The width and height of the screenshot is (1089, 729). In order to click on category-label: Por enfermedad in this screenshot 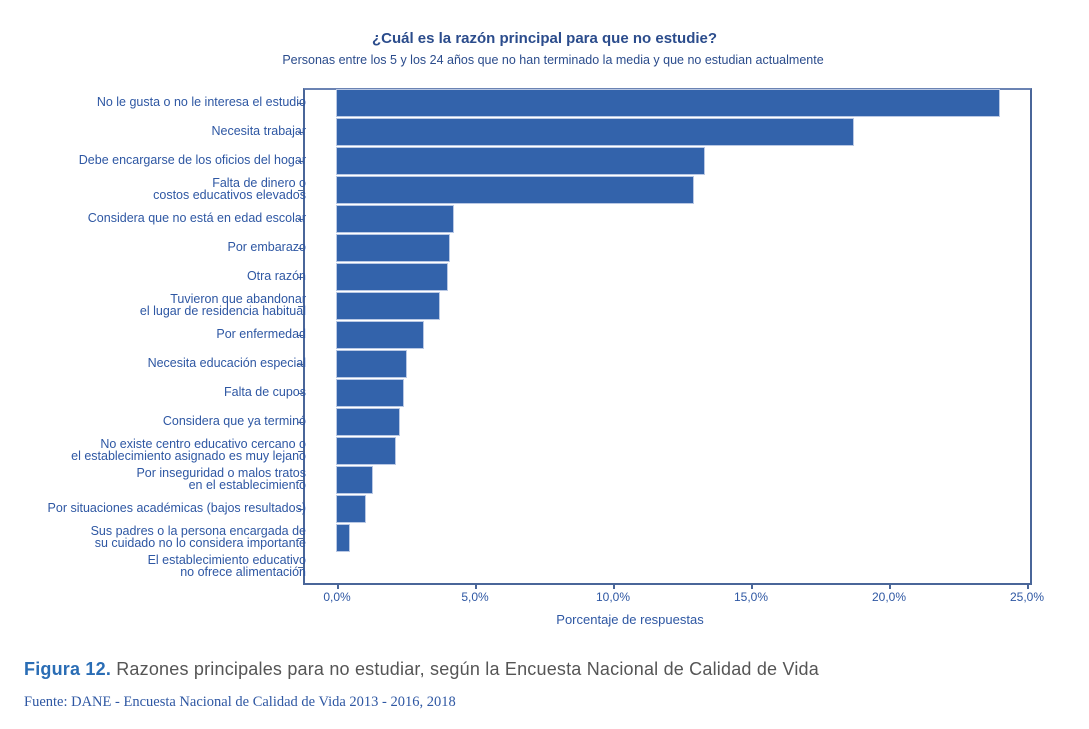, I will do `click(261, 334)`.